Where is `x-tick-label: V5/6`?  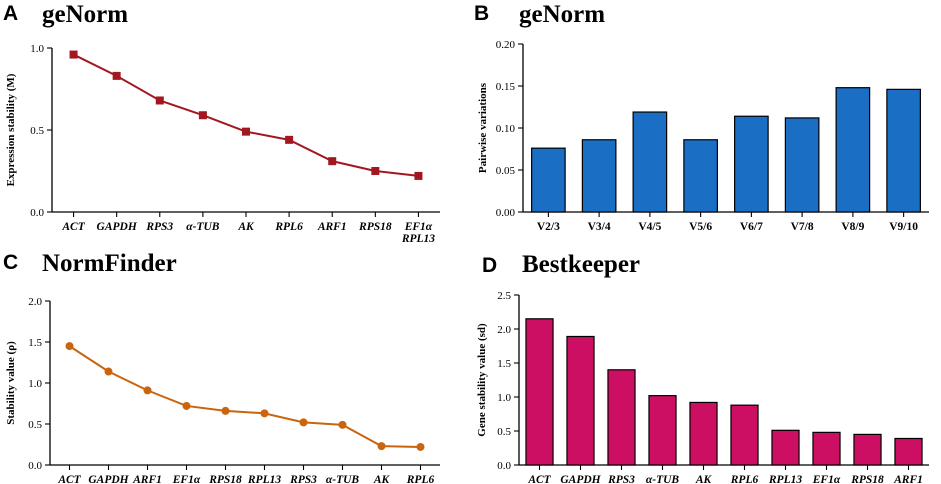
x-tick-label: V5/6 is located at coordinates (700, 227).